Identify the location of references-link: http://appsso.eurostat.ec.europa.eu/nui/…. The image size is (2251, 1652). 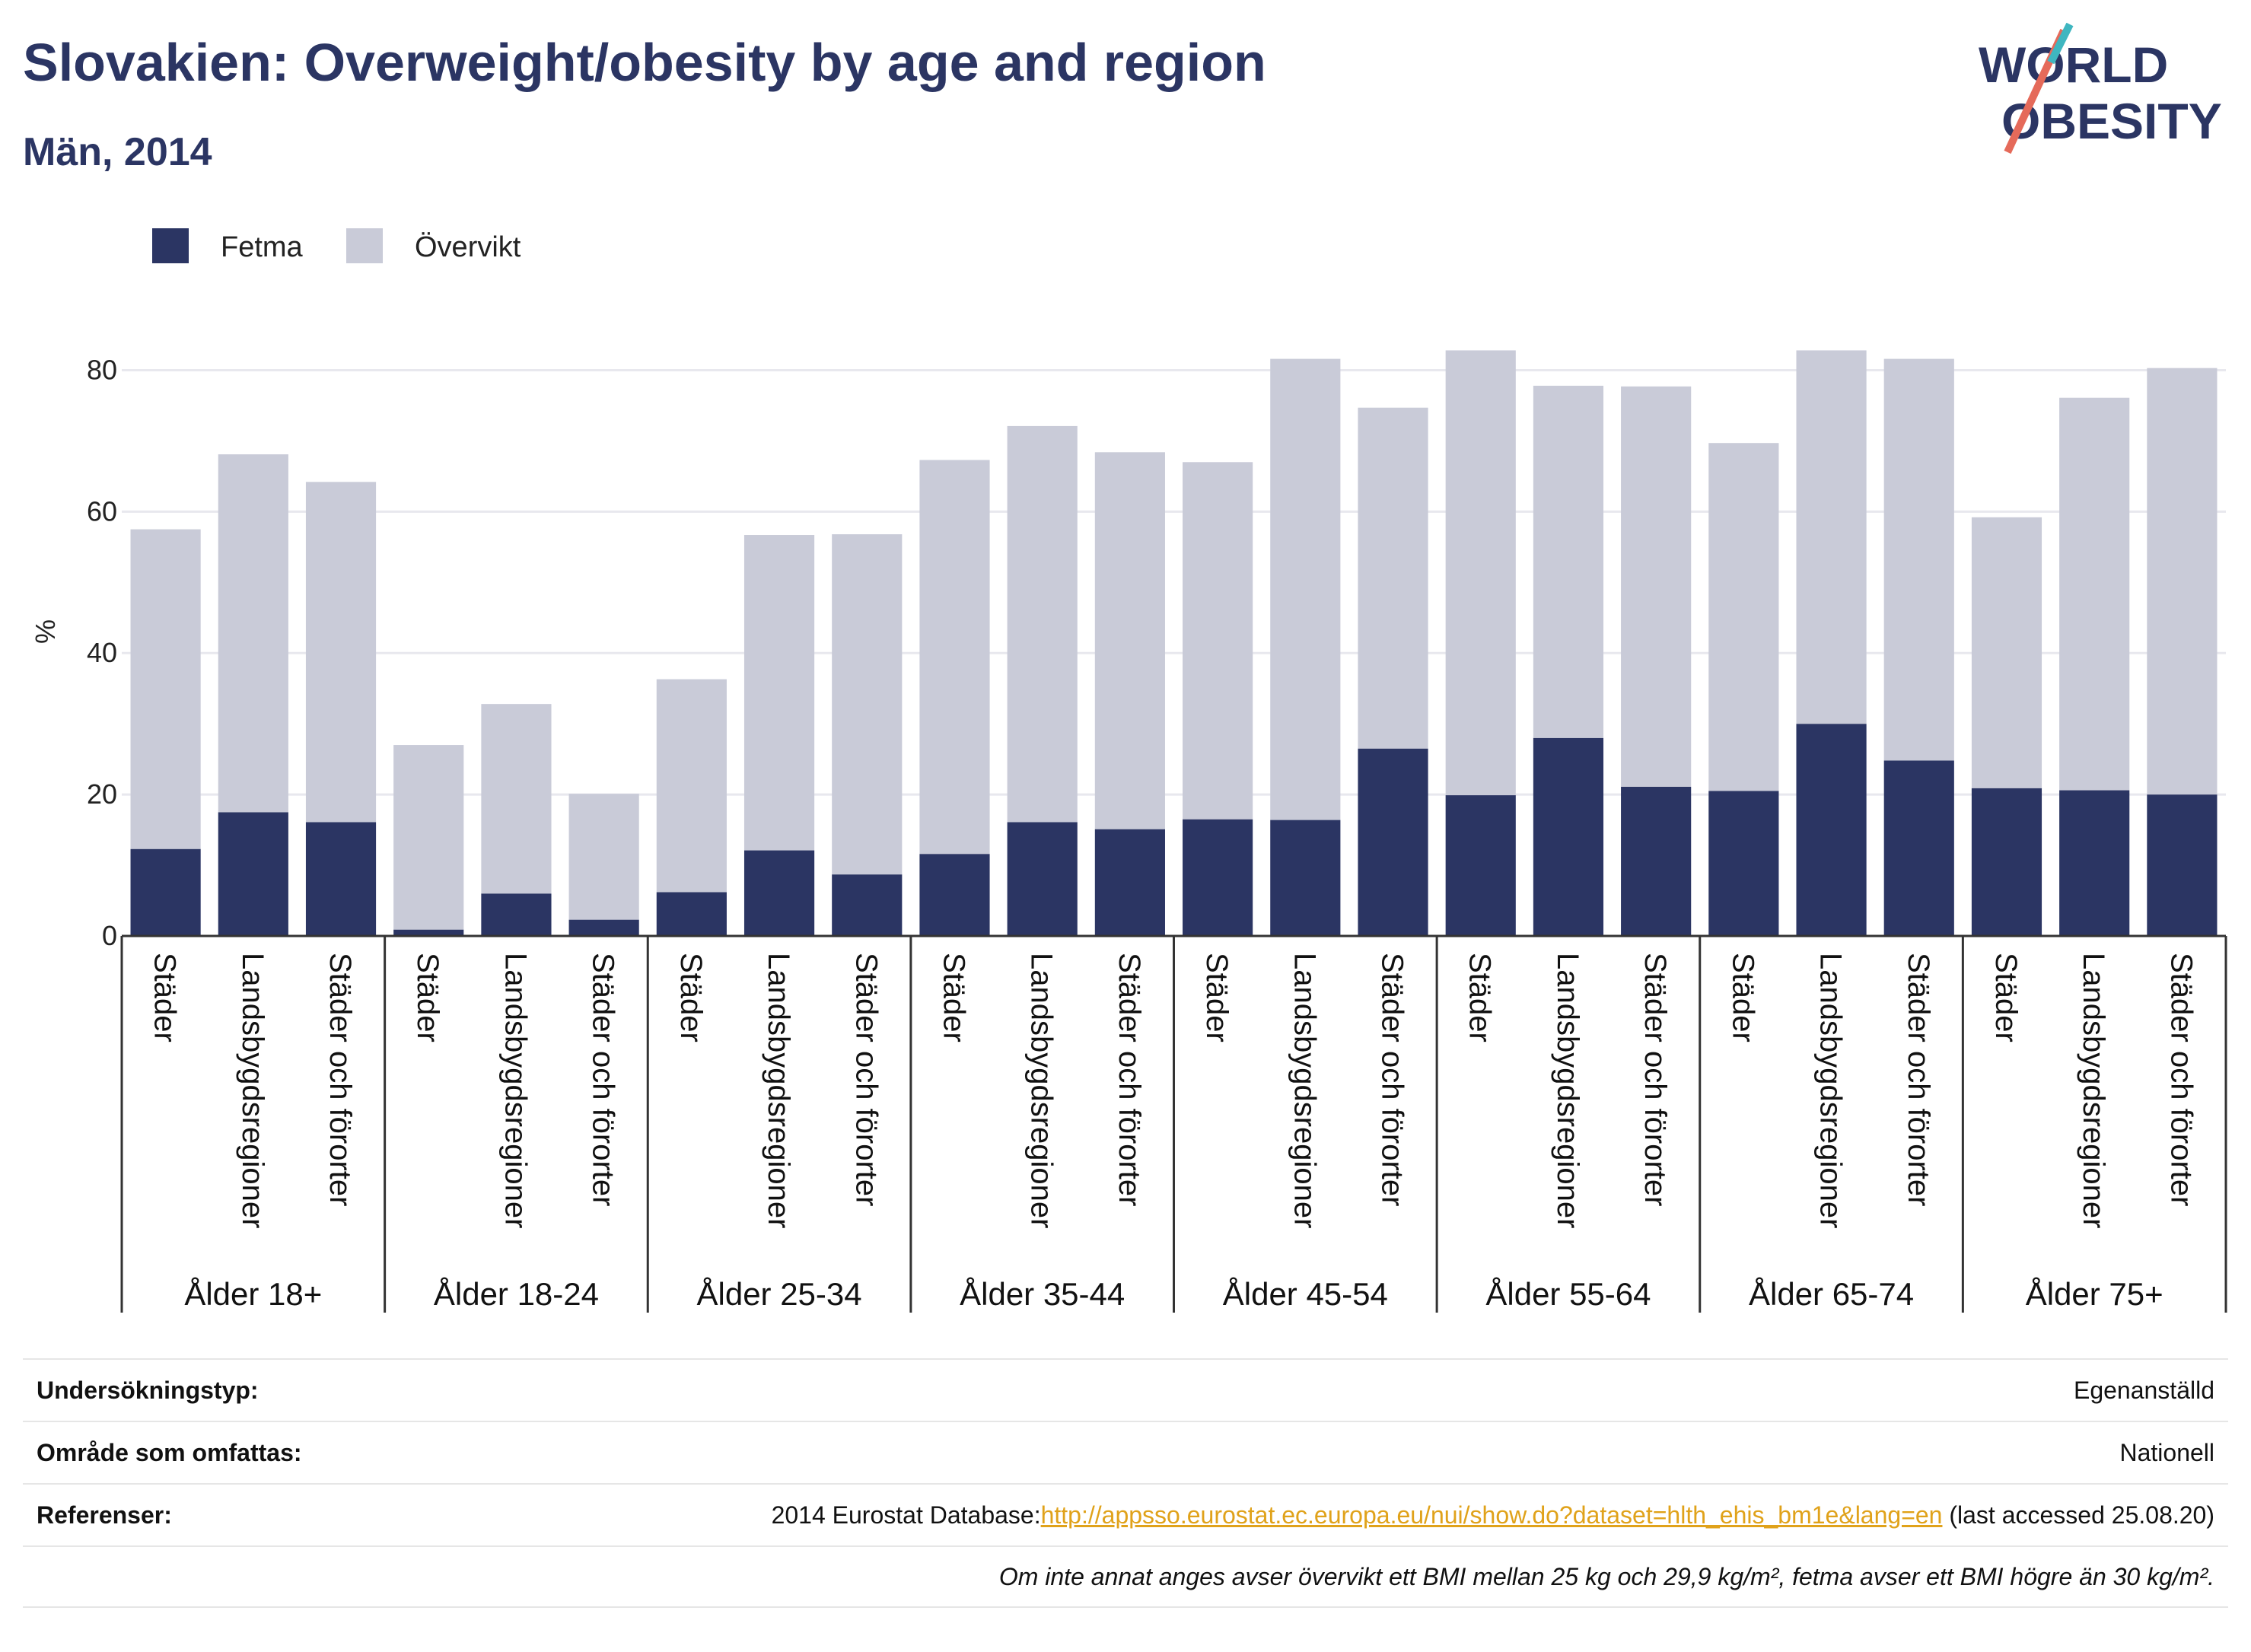
(1491, 1515).